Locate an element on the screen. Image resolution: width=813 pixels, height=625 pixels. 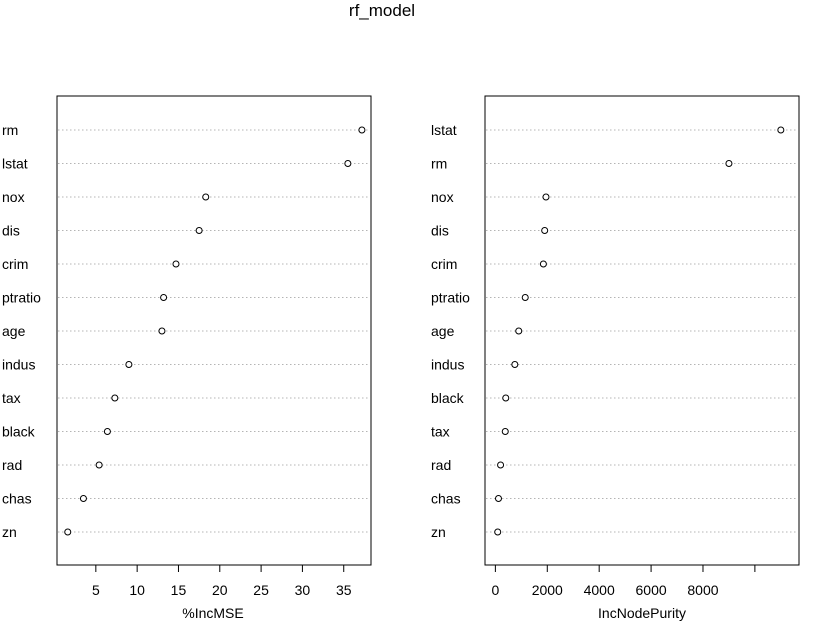
tick-label: 25 is located at coordinates (261, 590).